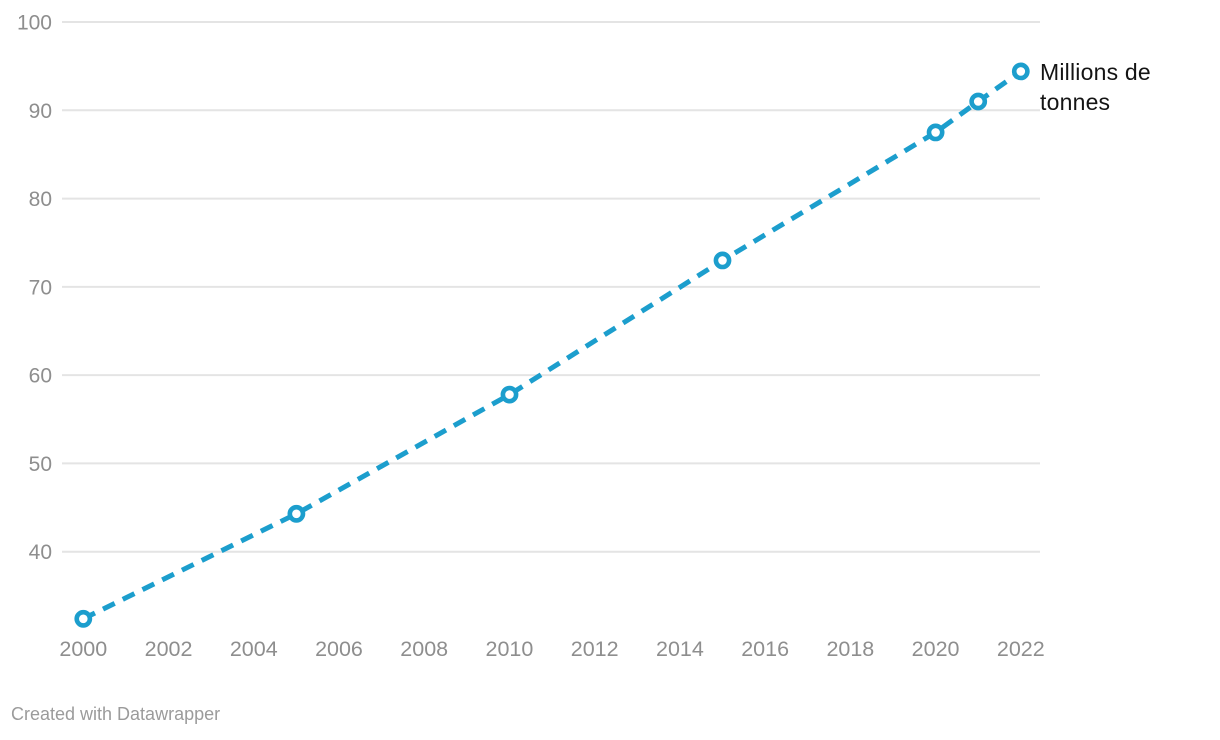 Image resolution: width=1220 pixels, height=740 pixels. What do you see at coordinates (936, 649) in the screenshot?
I see `x-tick-label: 2020` at bounding box center [936, 649].